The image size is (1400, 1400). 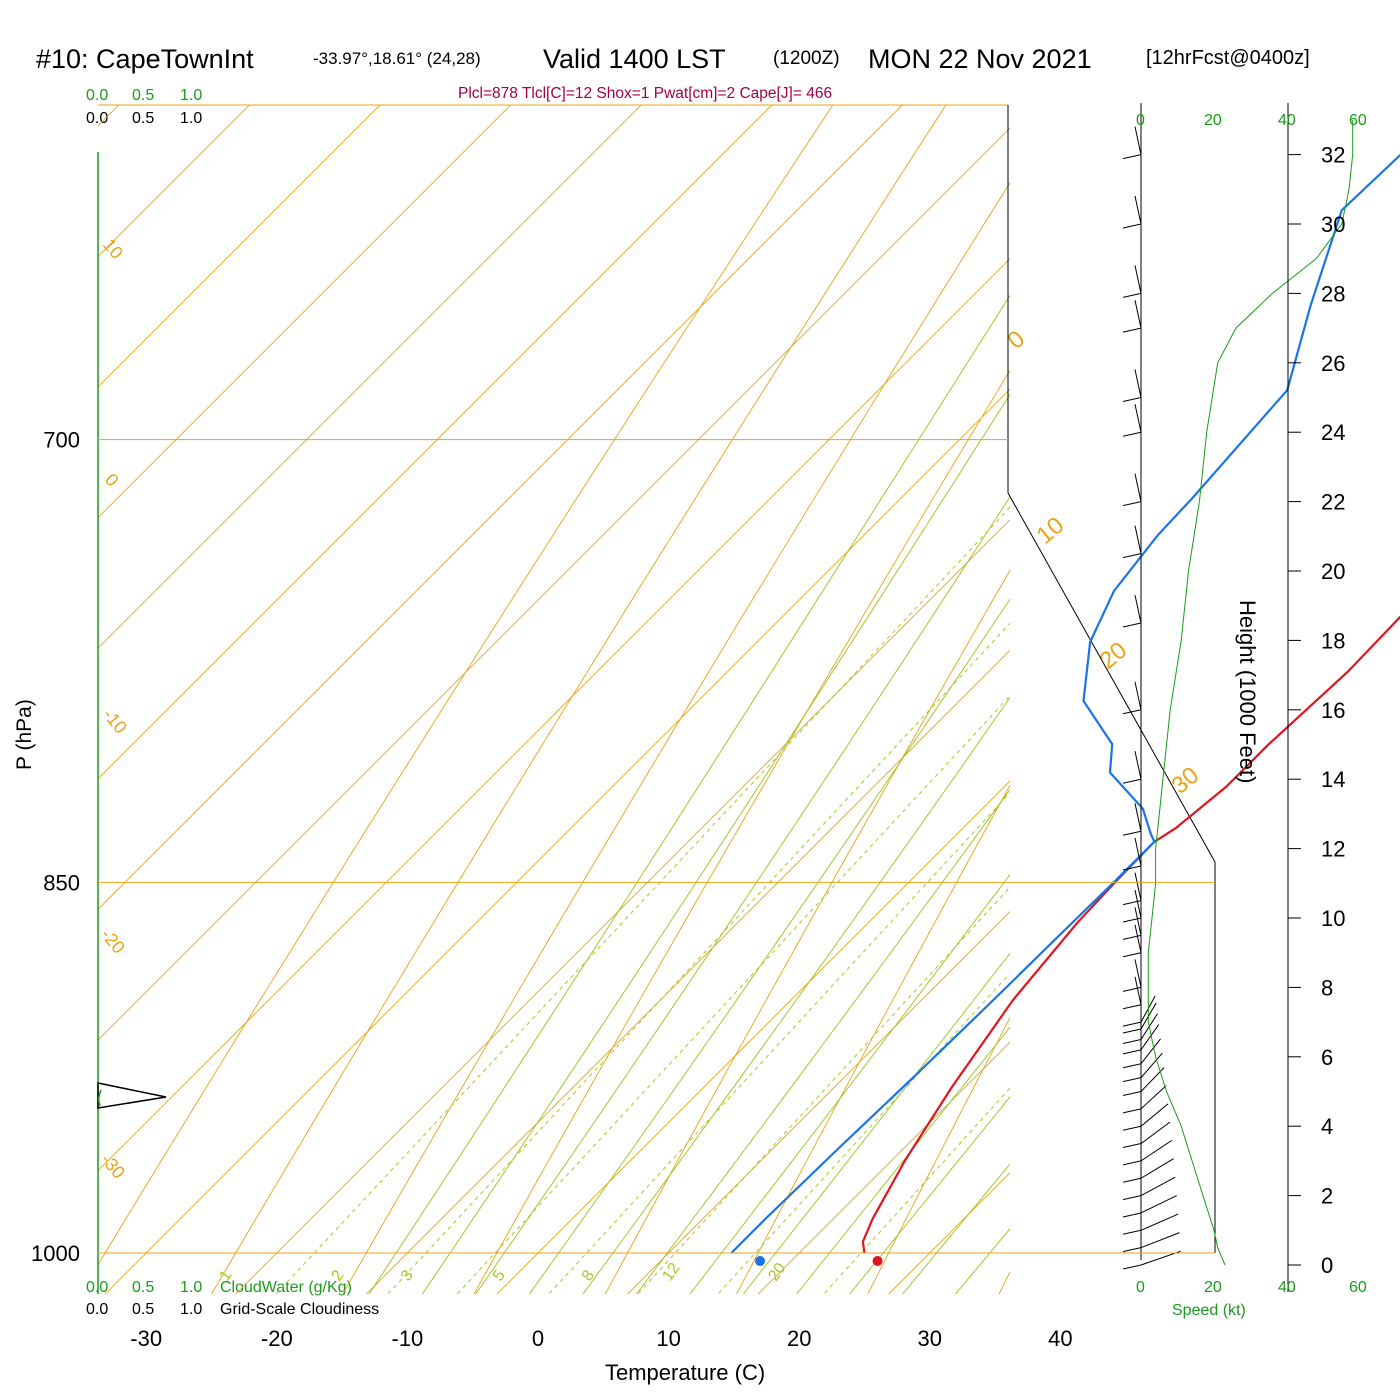 What do you see at coordinates (277, 1338) in the screenshot?
I see `temperature-tick-label: -20` at bounding box center [277, 1338].